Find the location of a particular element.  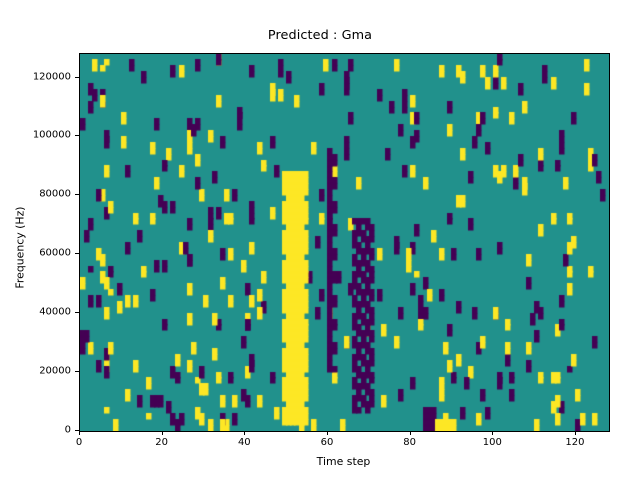

x-tick-label: 100 is located at coordinates (492, 442).